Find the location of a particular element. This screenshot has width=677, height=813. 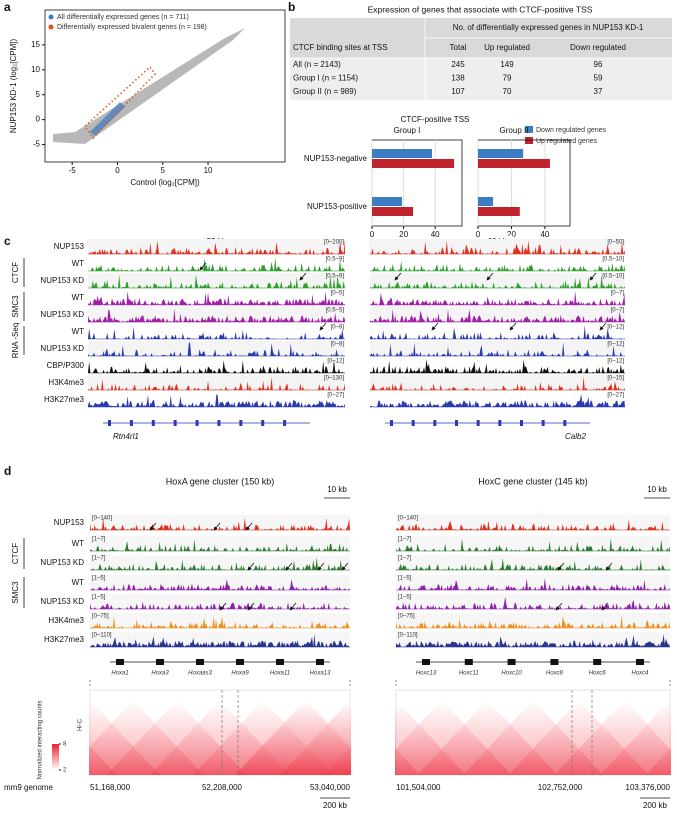

gene-label: Hoxaas3 is located at coordinates (200, 674).